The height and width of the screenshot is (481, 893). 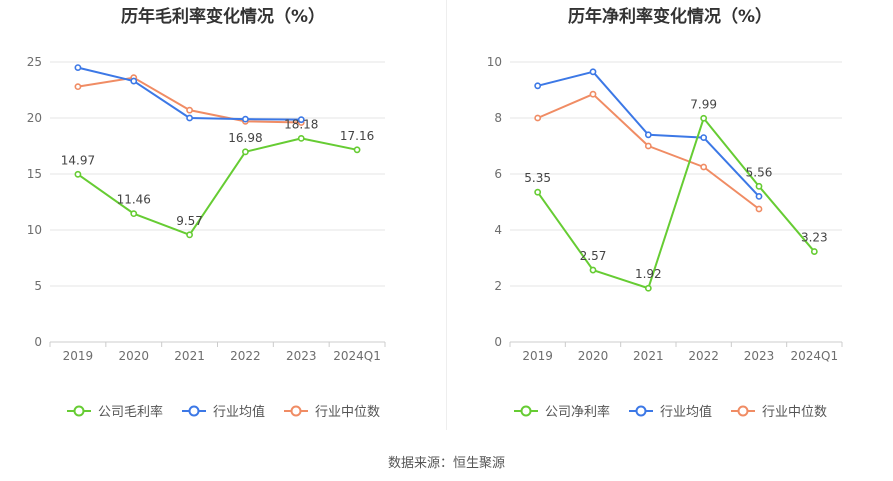 I want to click on gross-margin-title: 历年毛利率变化情况（%）, so click(x=223, y=17).